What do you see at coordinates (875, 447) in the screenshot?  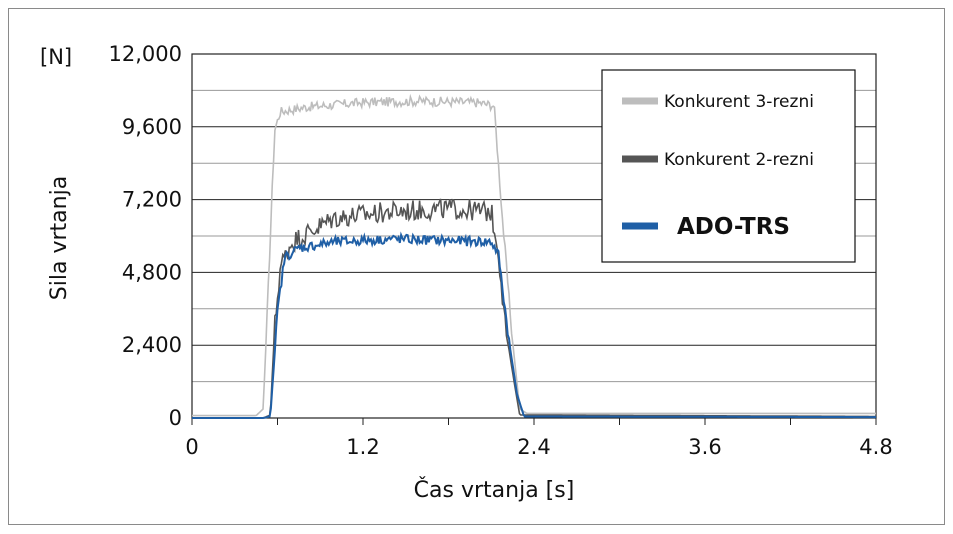 I see `x-tick-label: 4.8` at bounding box center [875, 447].